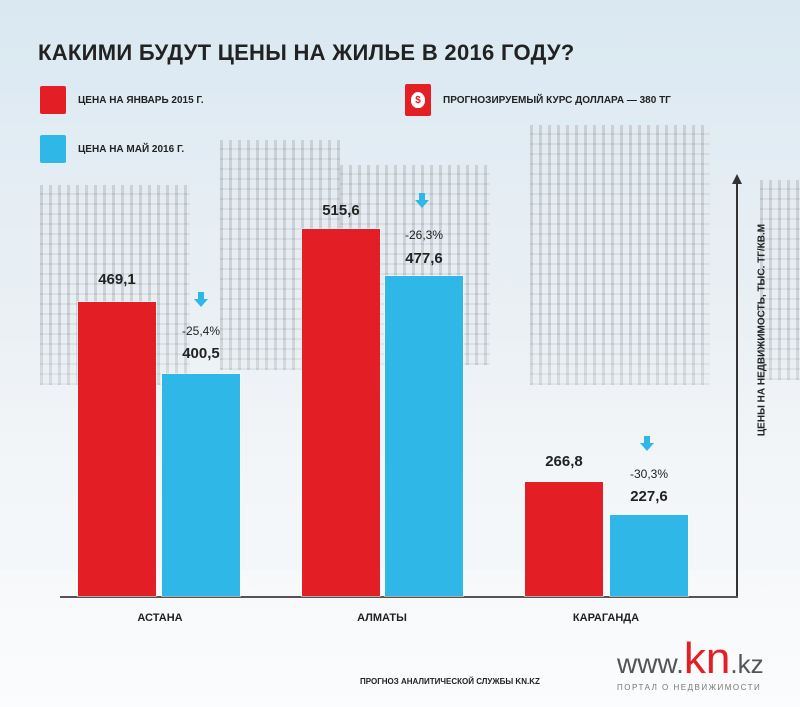 The width and height of the screenshot is (800, 707). What do you see at coordinates (418, 100) in the screenshot?
I see `money-bag-icon: $` at bounding box center [418, 100].